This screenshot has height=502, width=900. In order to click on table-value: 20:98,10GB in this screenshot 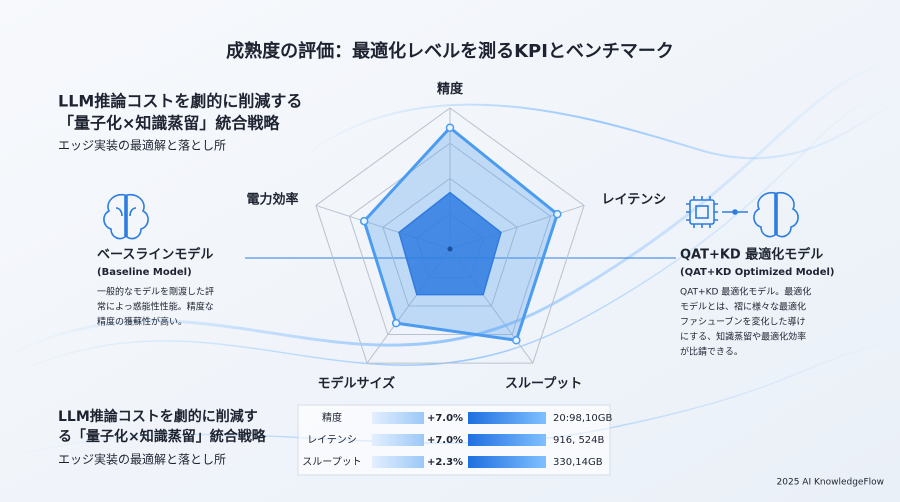, I will do `click(582, 418)`.